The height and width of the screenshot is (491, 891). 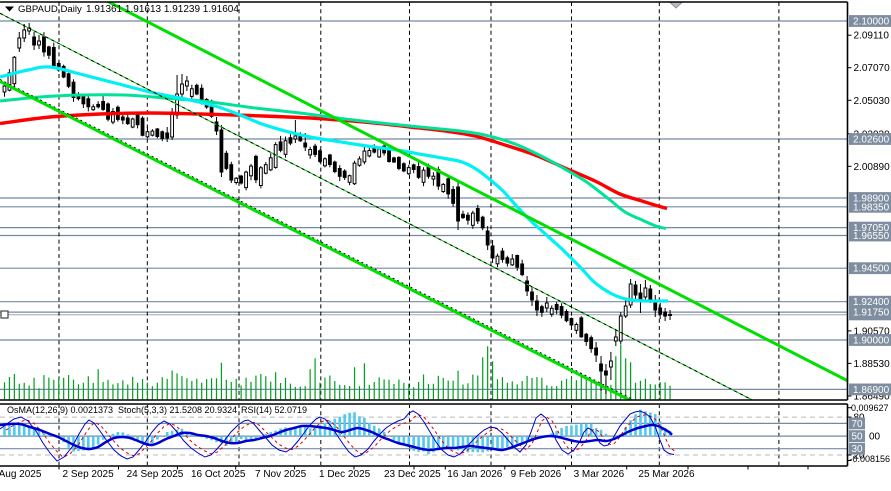 What do you see at coordinates (599, 474) in the screenshot?
I see `svg-text: 3 Mar 2026` at bounding box center [599, 474].